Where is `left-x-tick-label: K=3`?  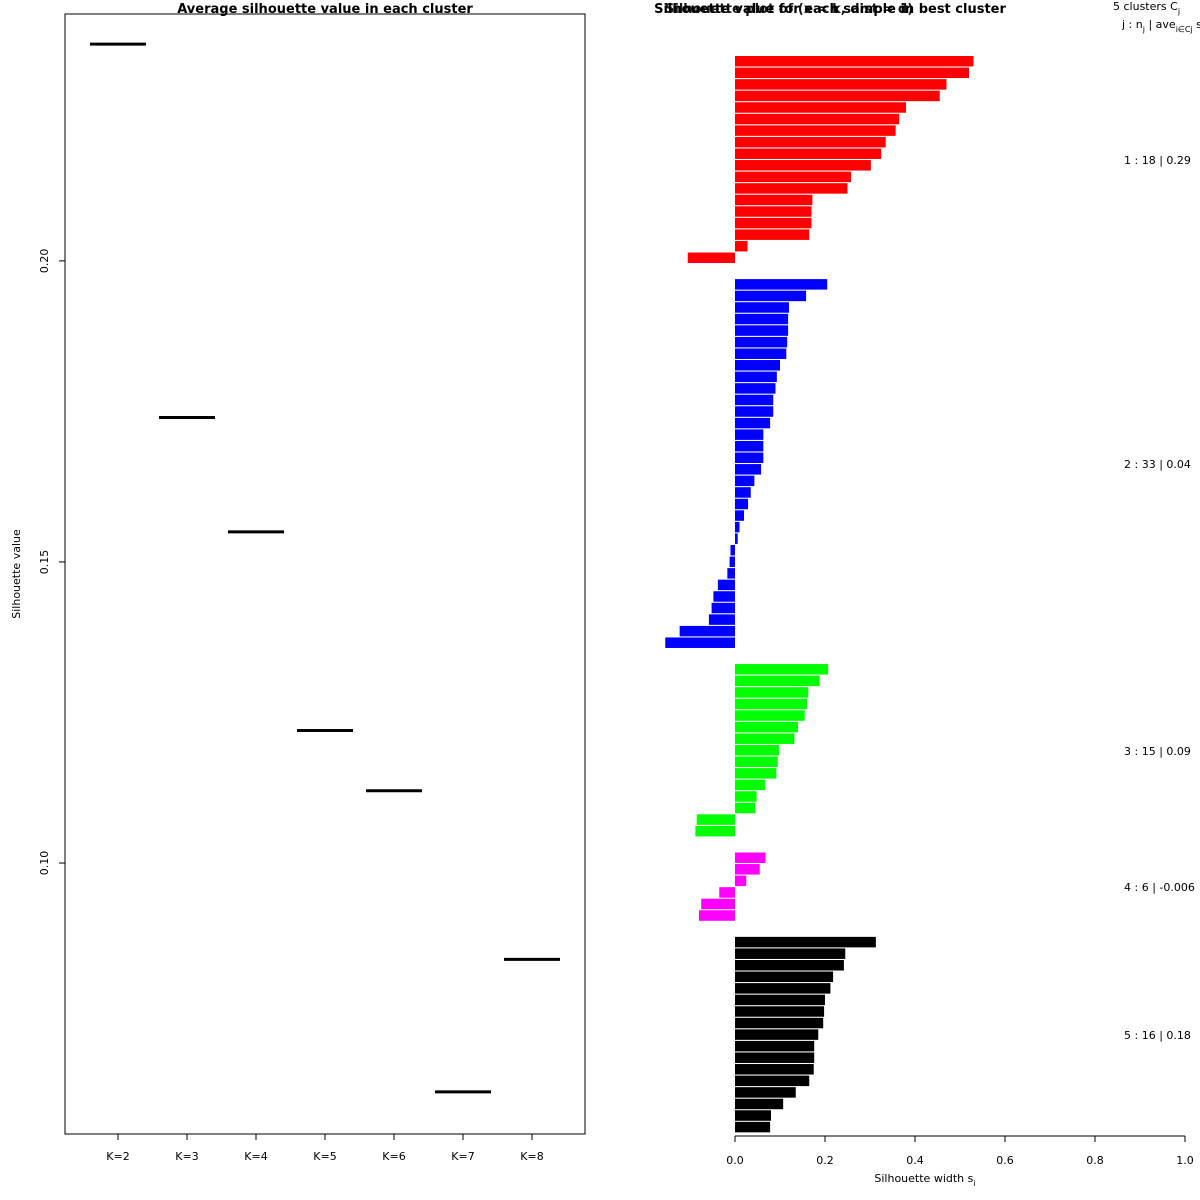
left-x-tick-label: K=3 is located at coordinates (186, 1156).